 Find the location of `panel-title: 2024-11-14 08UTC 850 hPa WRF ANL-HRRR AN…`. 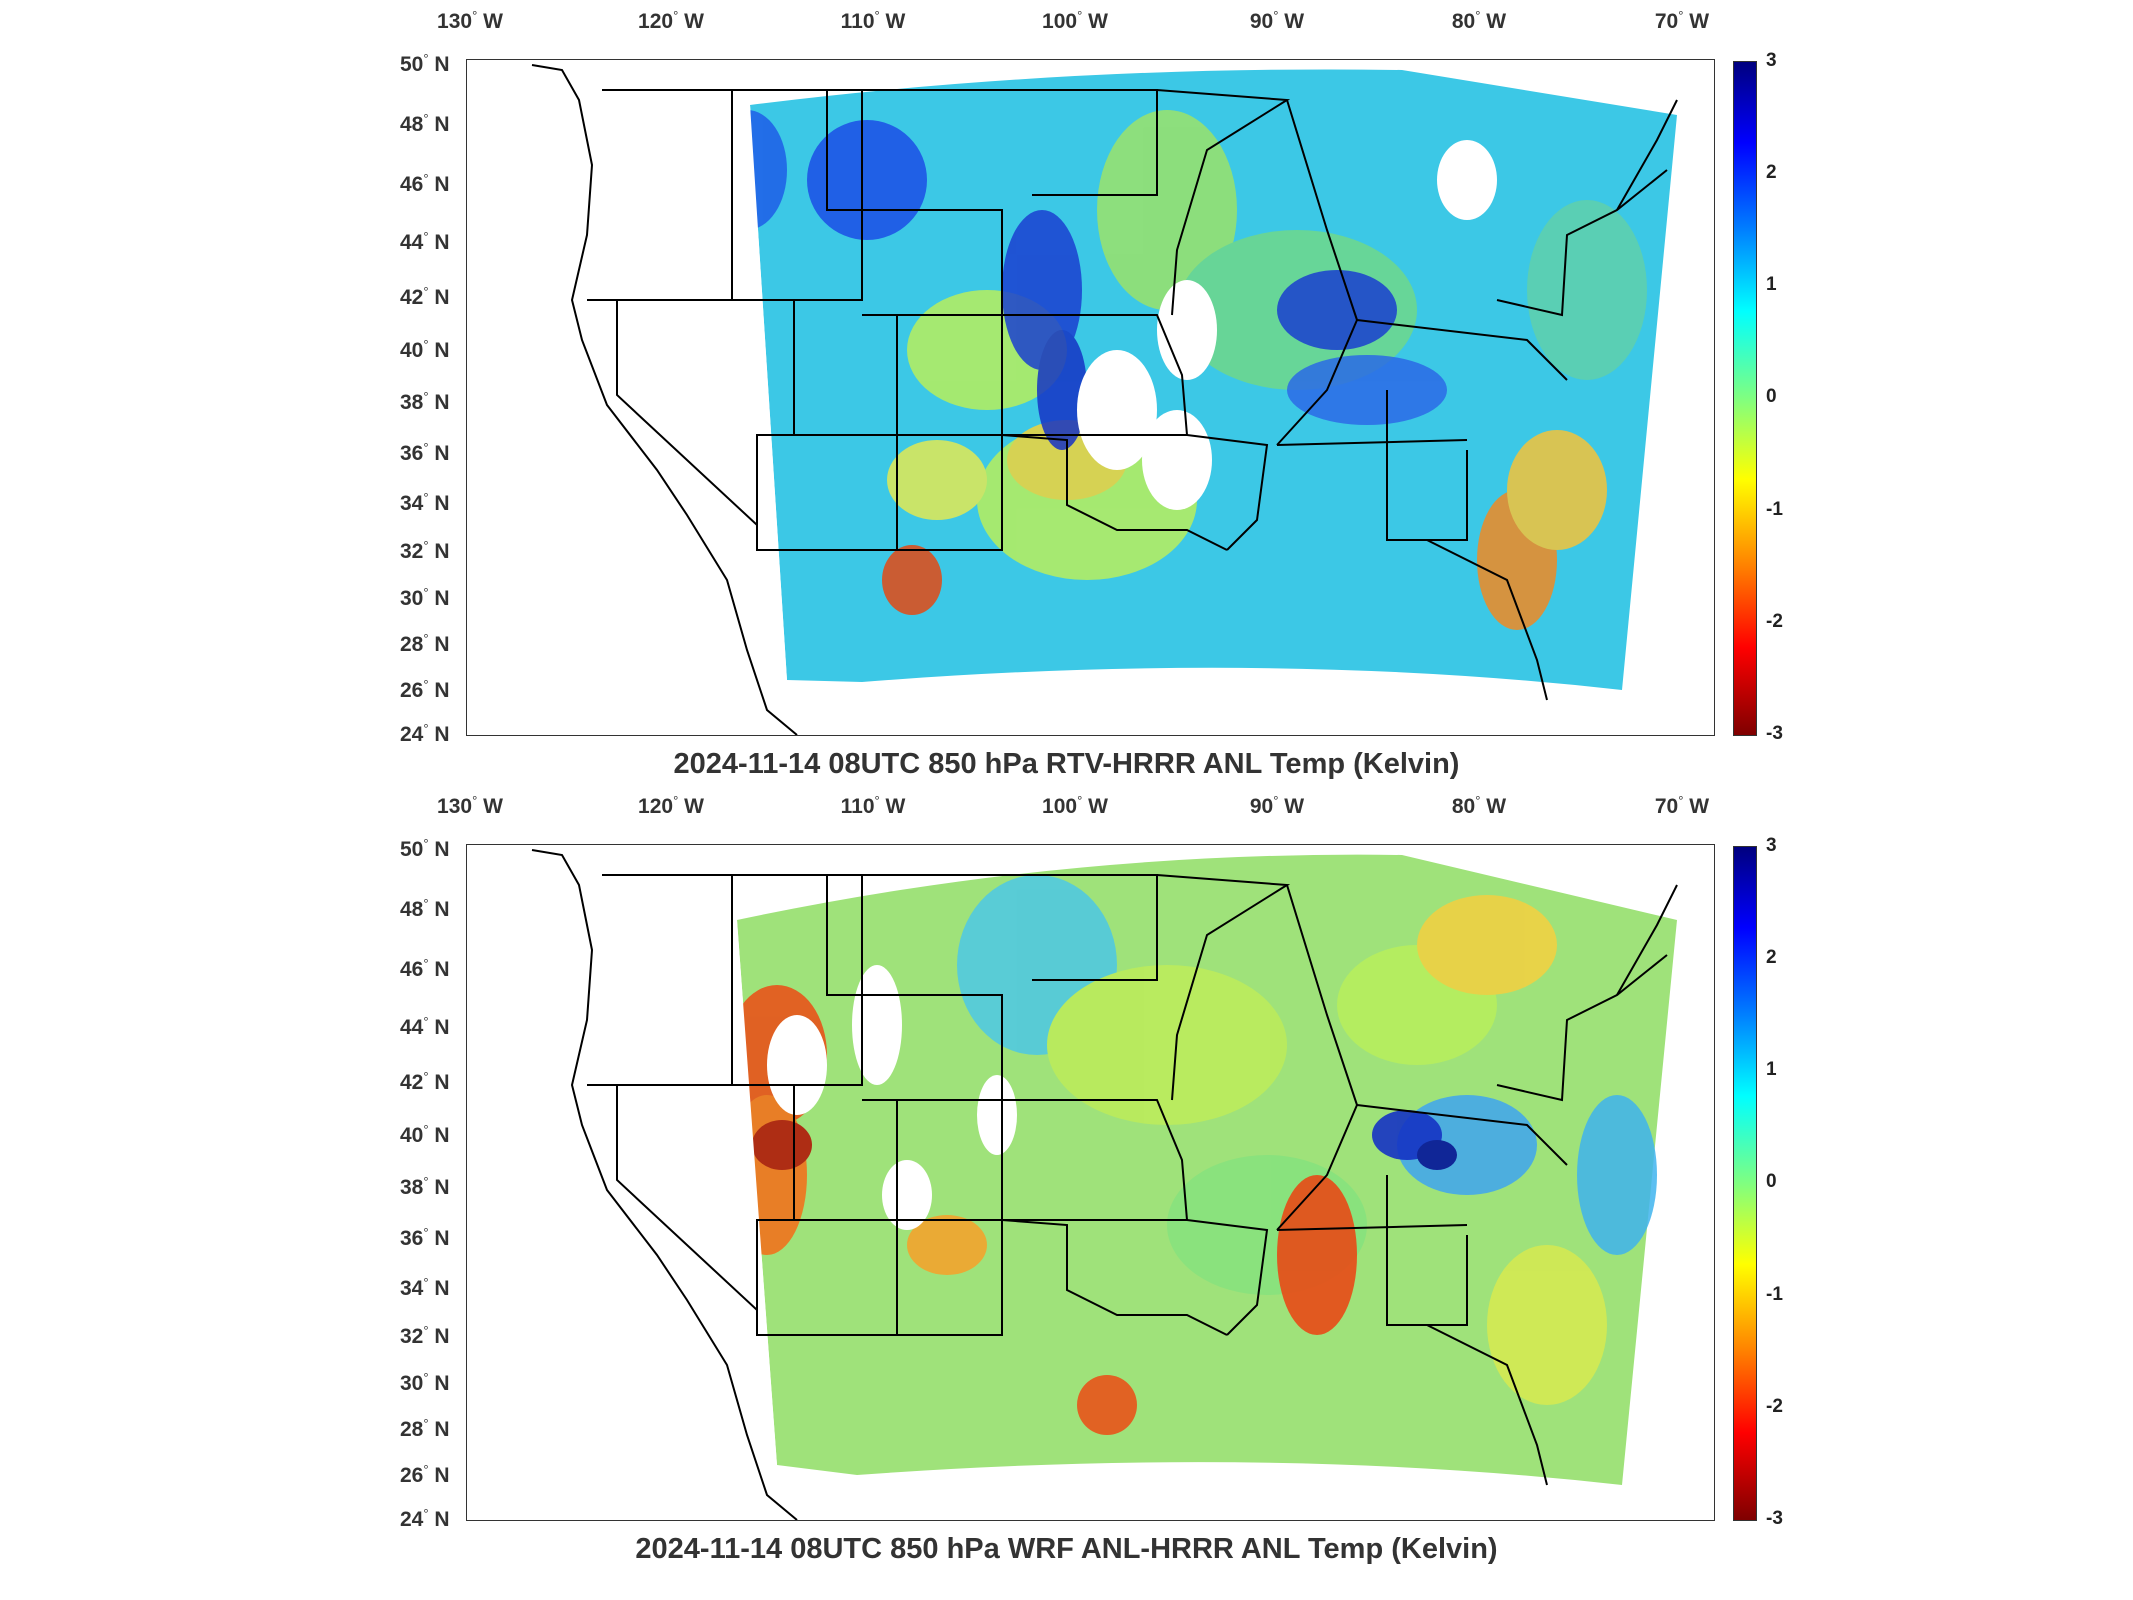

panel-title: 2024-11-14 08UTC 850 hPa WRF ANL-HRRR AN… is located at coordinates (1066, 1549).